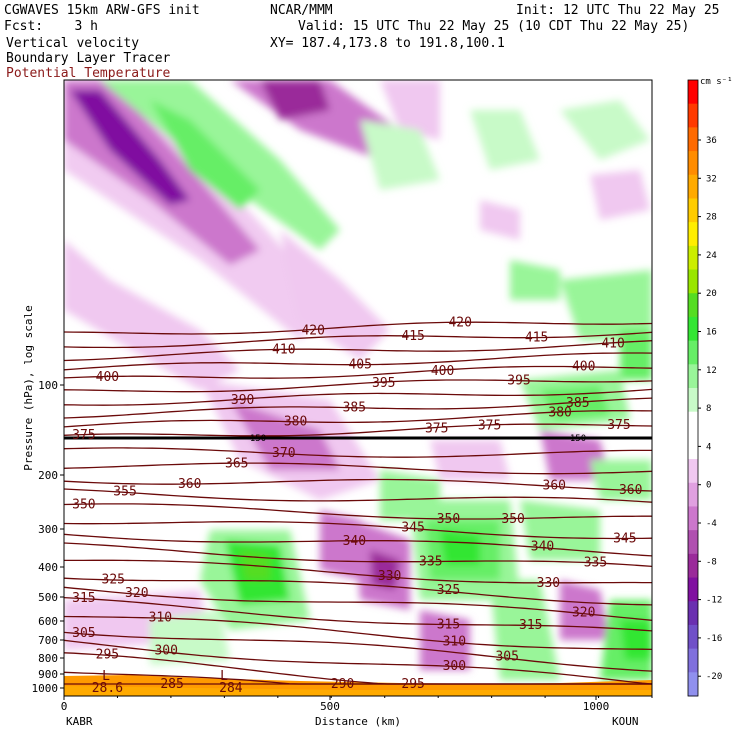 This screenshot has width=740, height=740. I want to click on theta-label: 300, so click(454, 666).